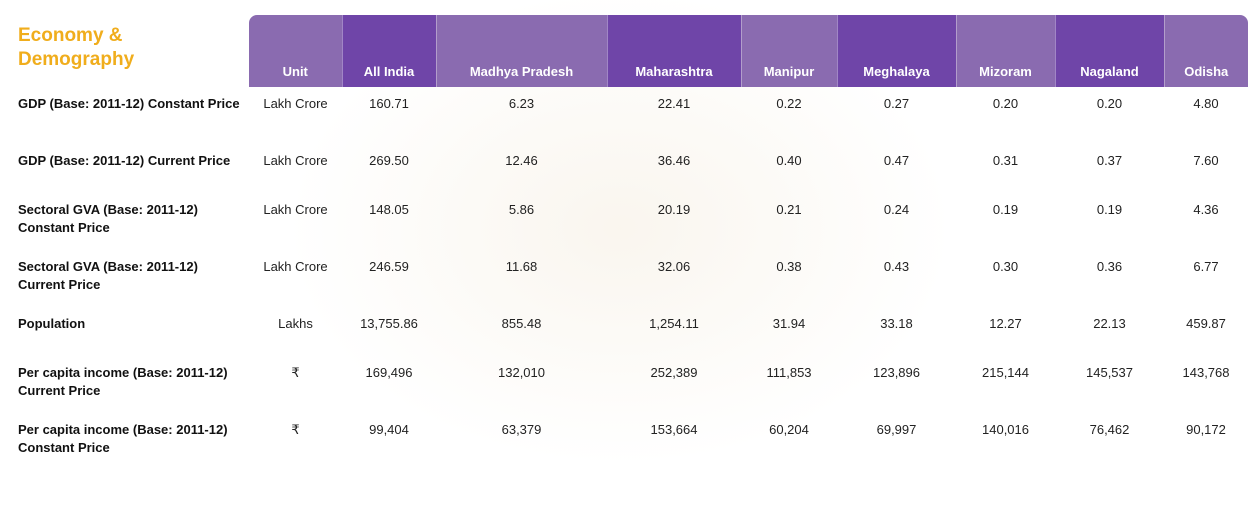 The width and height of the screenshot is (1259, 507). What do you see at coordinates (521, 429) in the screenshot?
I see `table-cell: 63,379` at bounding box center [521, 429].